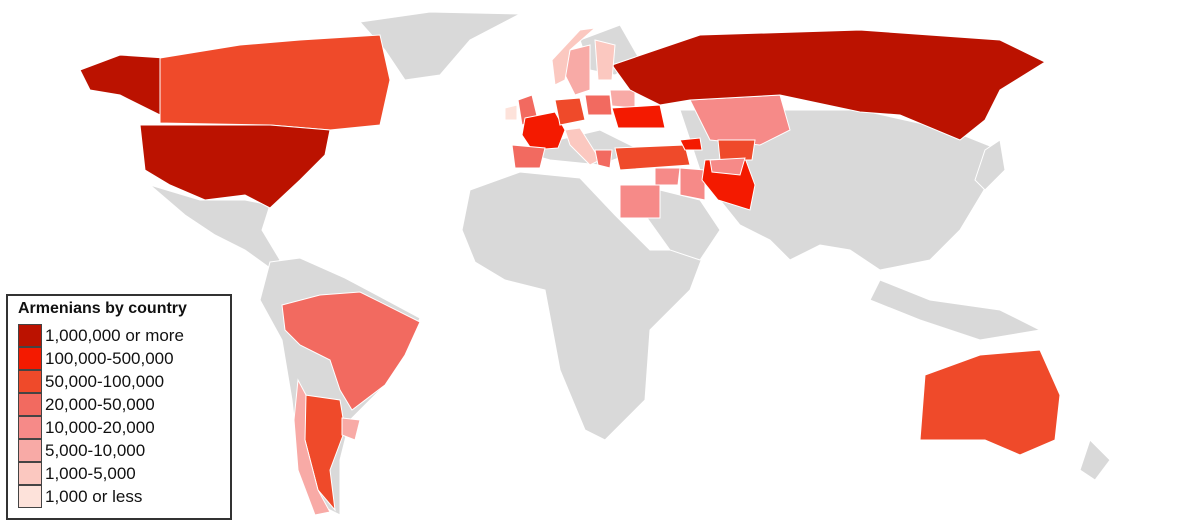  What do you see at coordinates (583, 306) in the screenshot?
I see `africa` at bounding box center [583, 306].